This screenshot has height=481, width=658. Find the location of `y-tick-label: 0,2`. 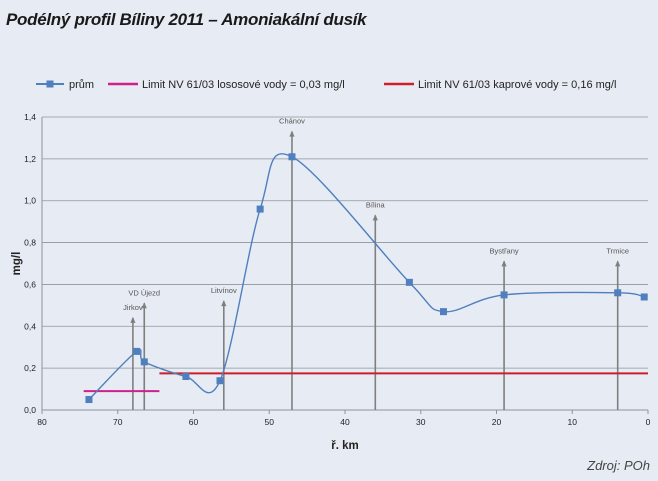

y-tick-label: 0,2 is located at coordinates (30, 368).